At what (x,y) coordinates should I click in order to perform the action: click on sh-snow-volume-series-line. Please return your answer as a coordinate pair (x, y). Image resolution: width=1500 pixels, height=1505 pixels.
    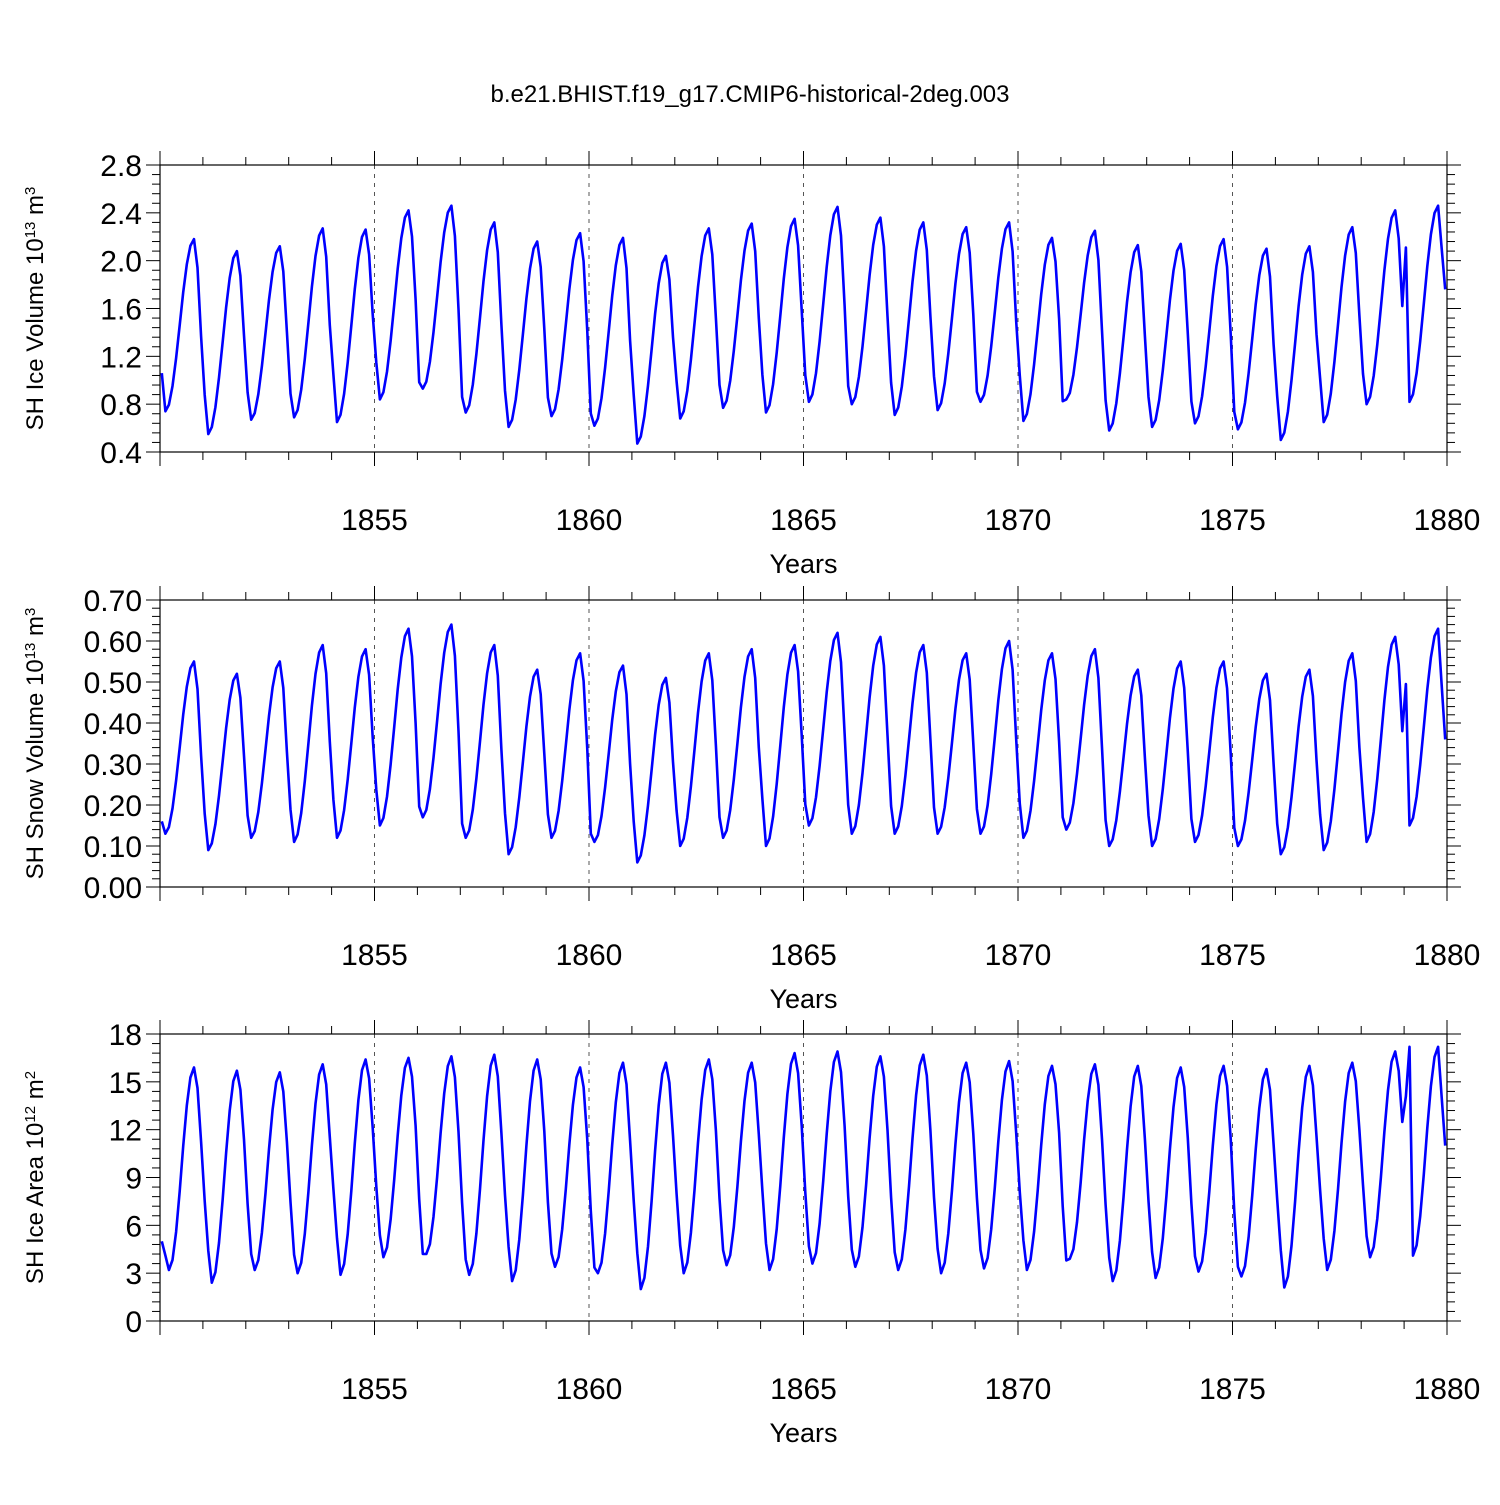
    Looking at the image, I should click on (803, 743).